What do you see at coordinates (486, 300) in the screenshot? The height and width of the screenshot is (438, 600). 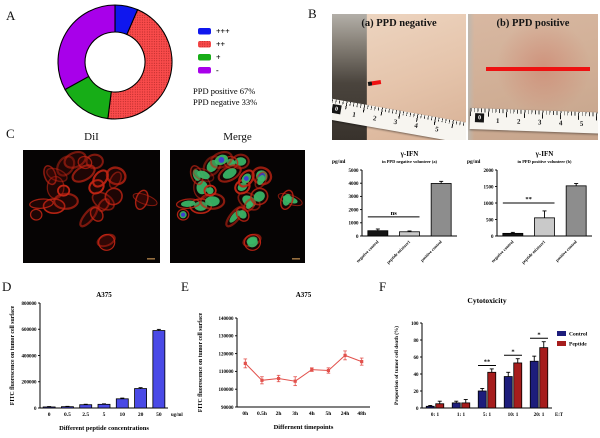 I see `svg-text: Cytotoxicity` at bounding box center [486, 300].